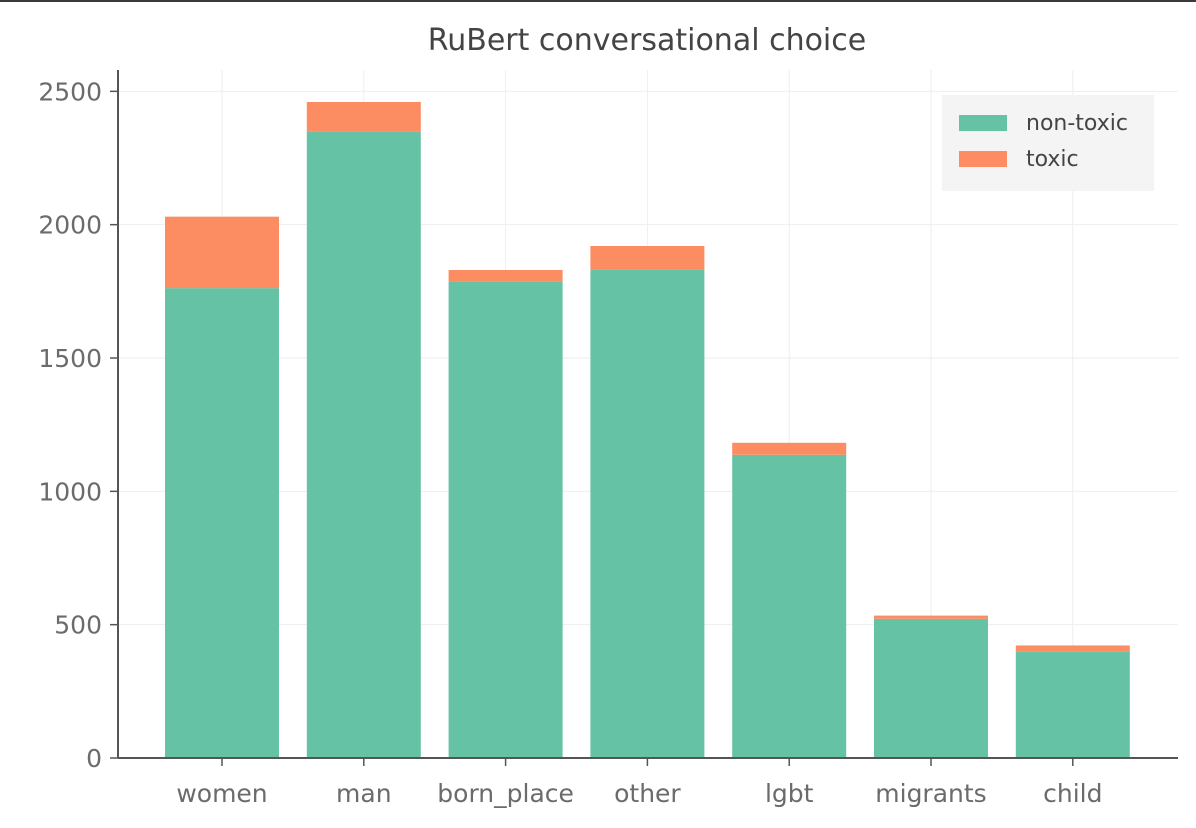 This screenshot has width=1196, height=828. What do you see at coordinates (70, 91) in the screenshot?
I see `y-tick-label: 2500` at bounding box center [70, 91].